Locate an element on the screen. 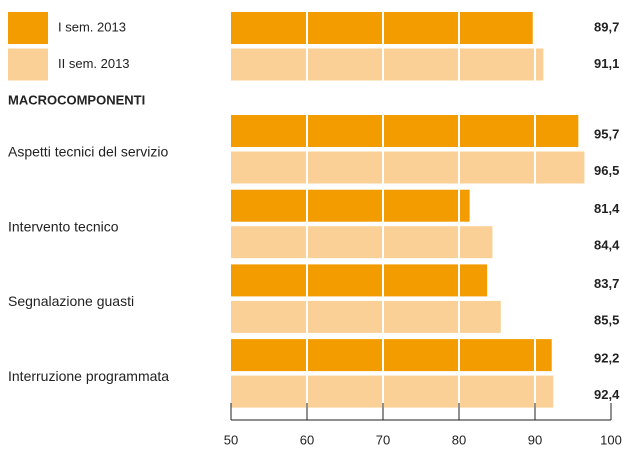 The width and height of the screenshot is (623, 474). value-label: 83,7 is located at coordinates (606, 283).